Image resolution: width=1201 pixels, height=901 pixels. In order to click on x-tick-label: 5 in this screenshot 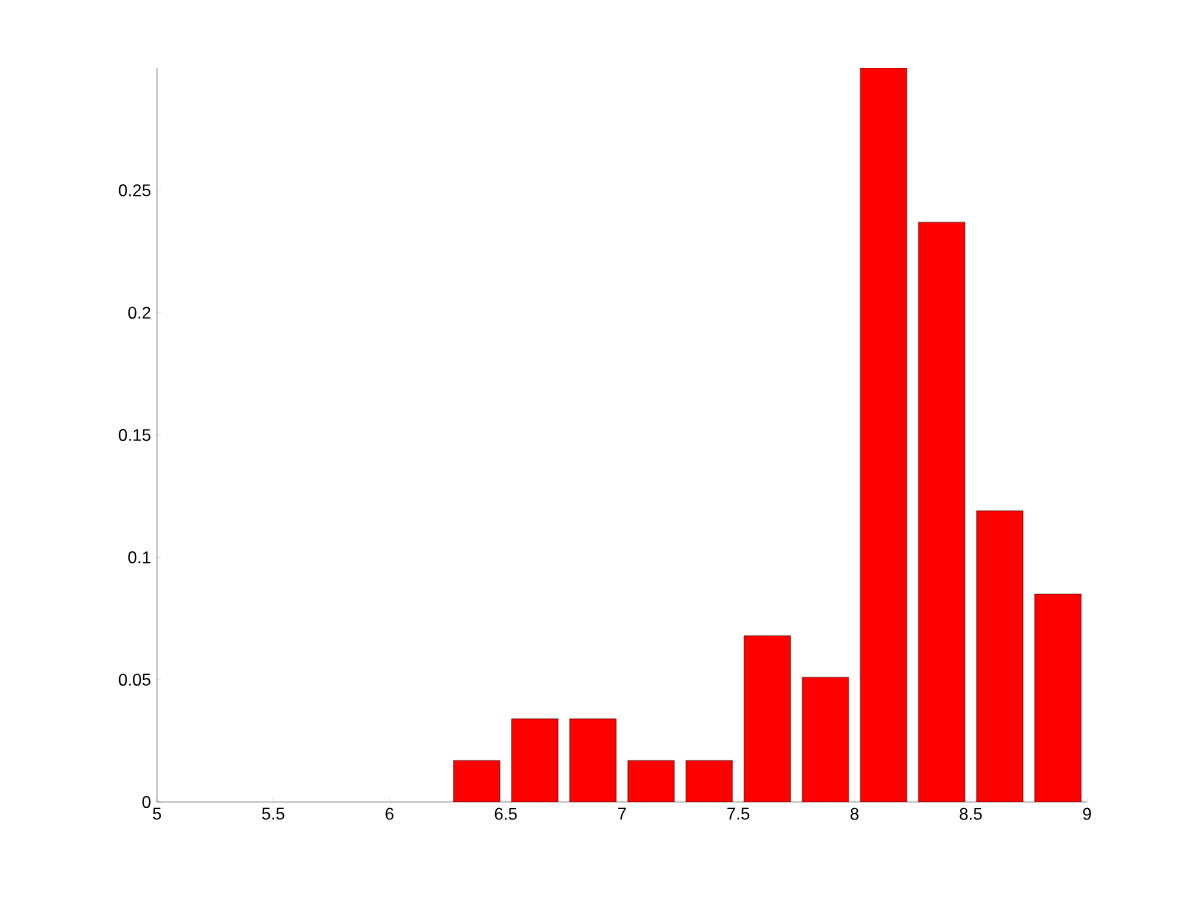, I will do `click(156, 813)`.